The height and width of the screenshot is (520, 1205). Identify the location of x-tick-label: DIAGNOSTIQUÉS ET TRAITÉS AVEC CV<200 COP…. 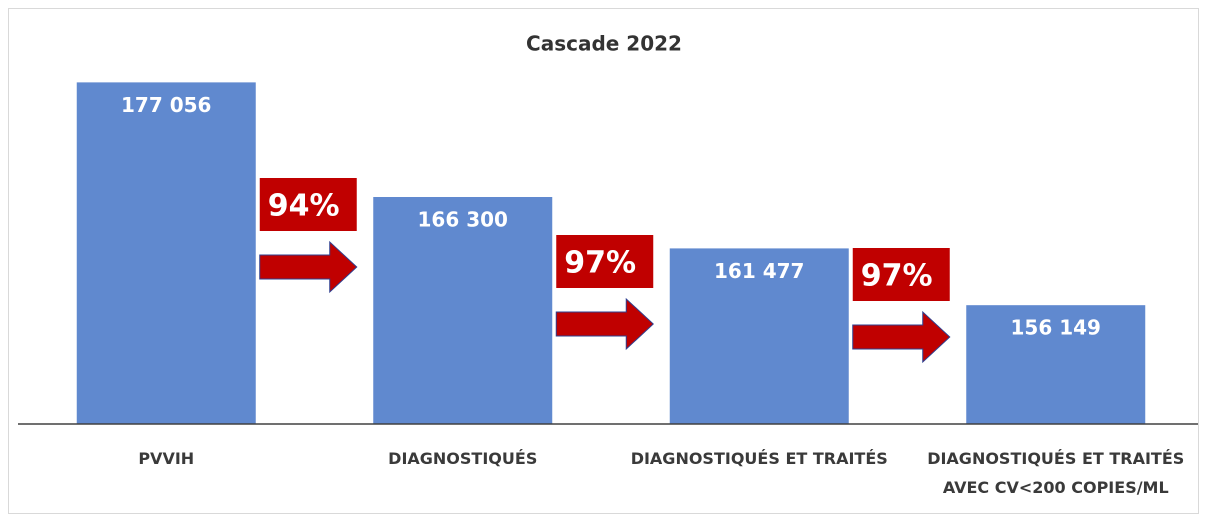
(1056, 473).